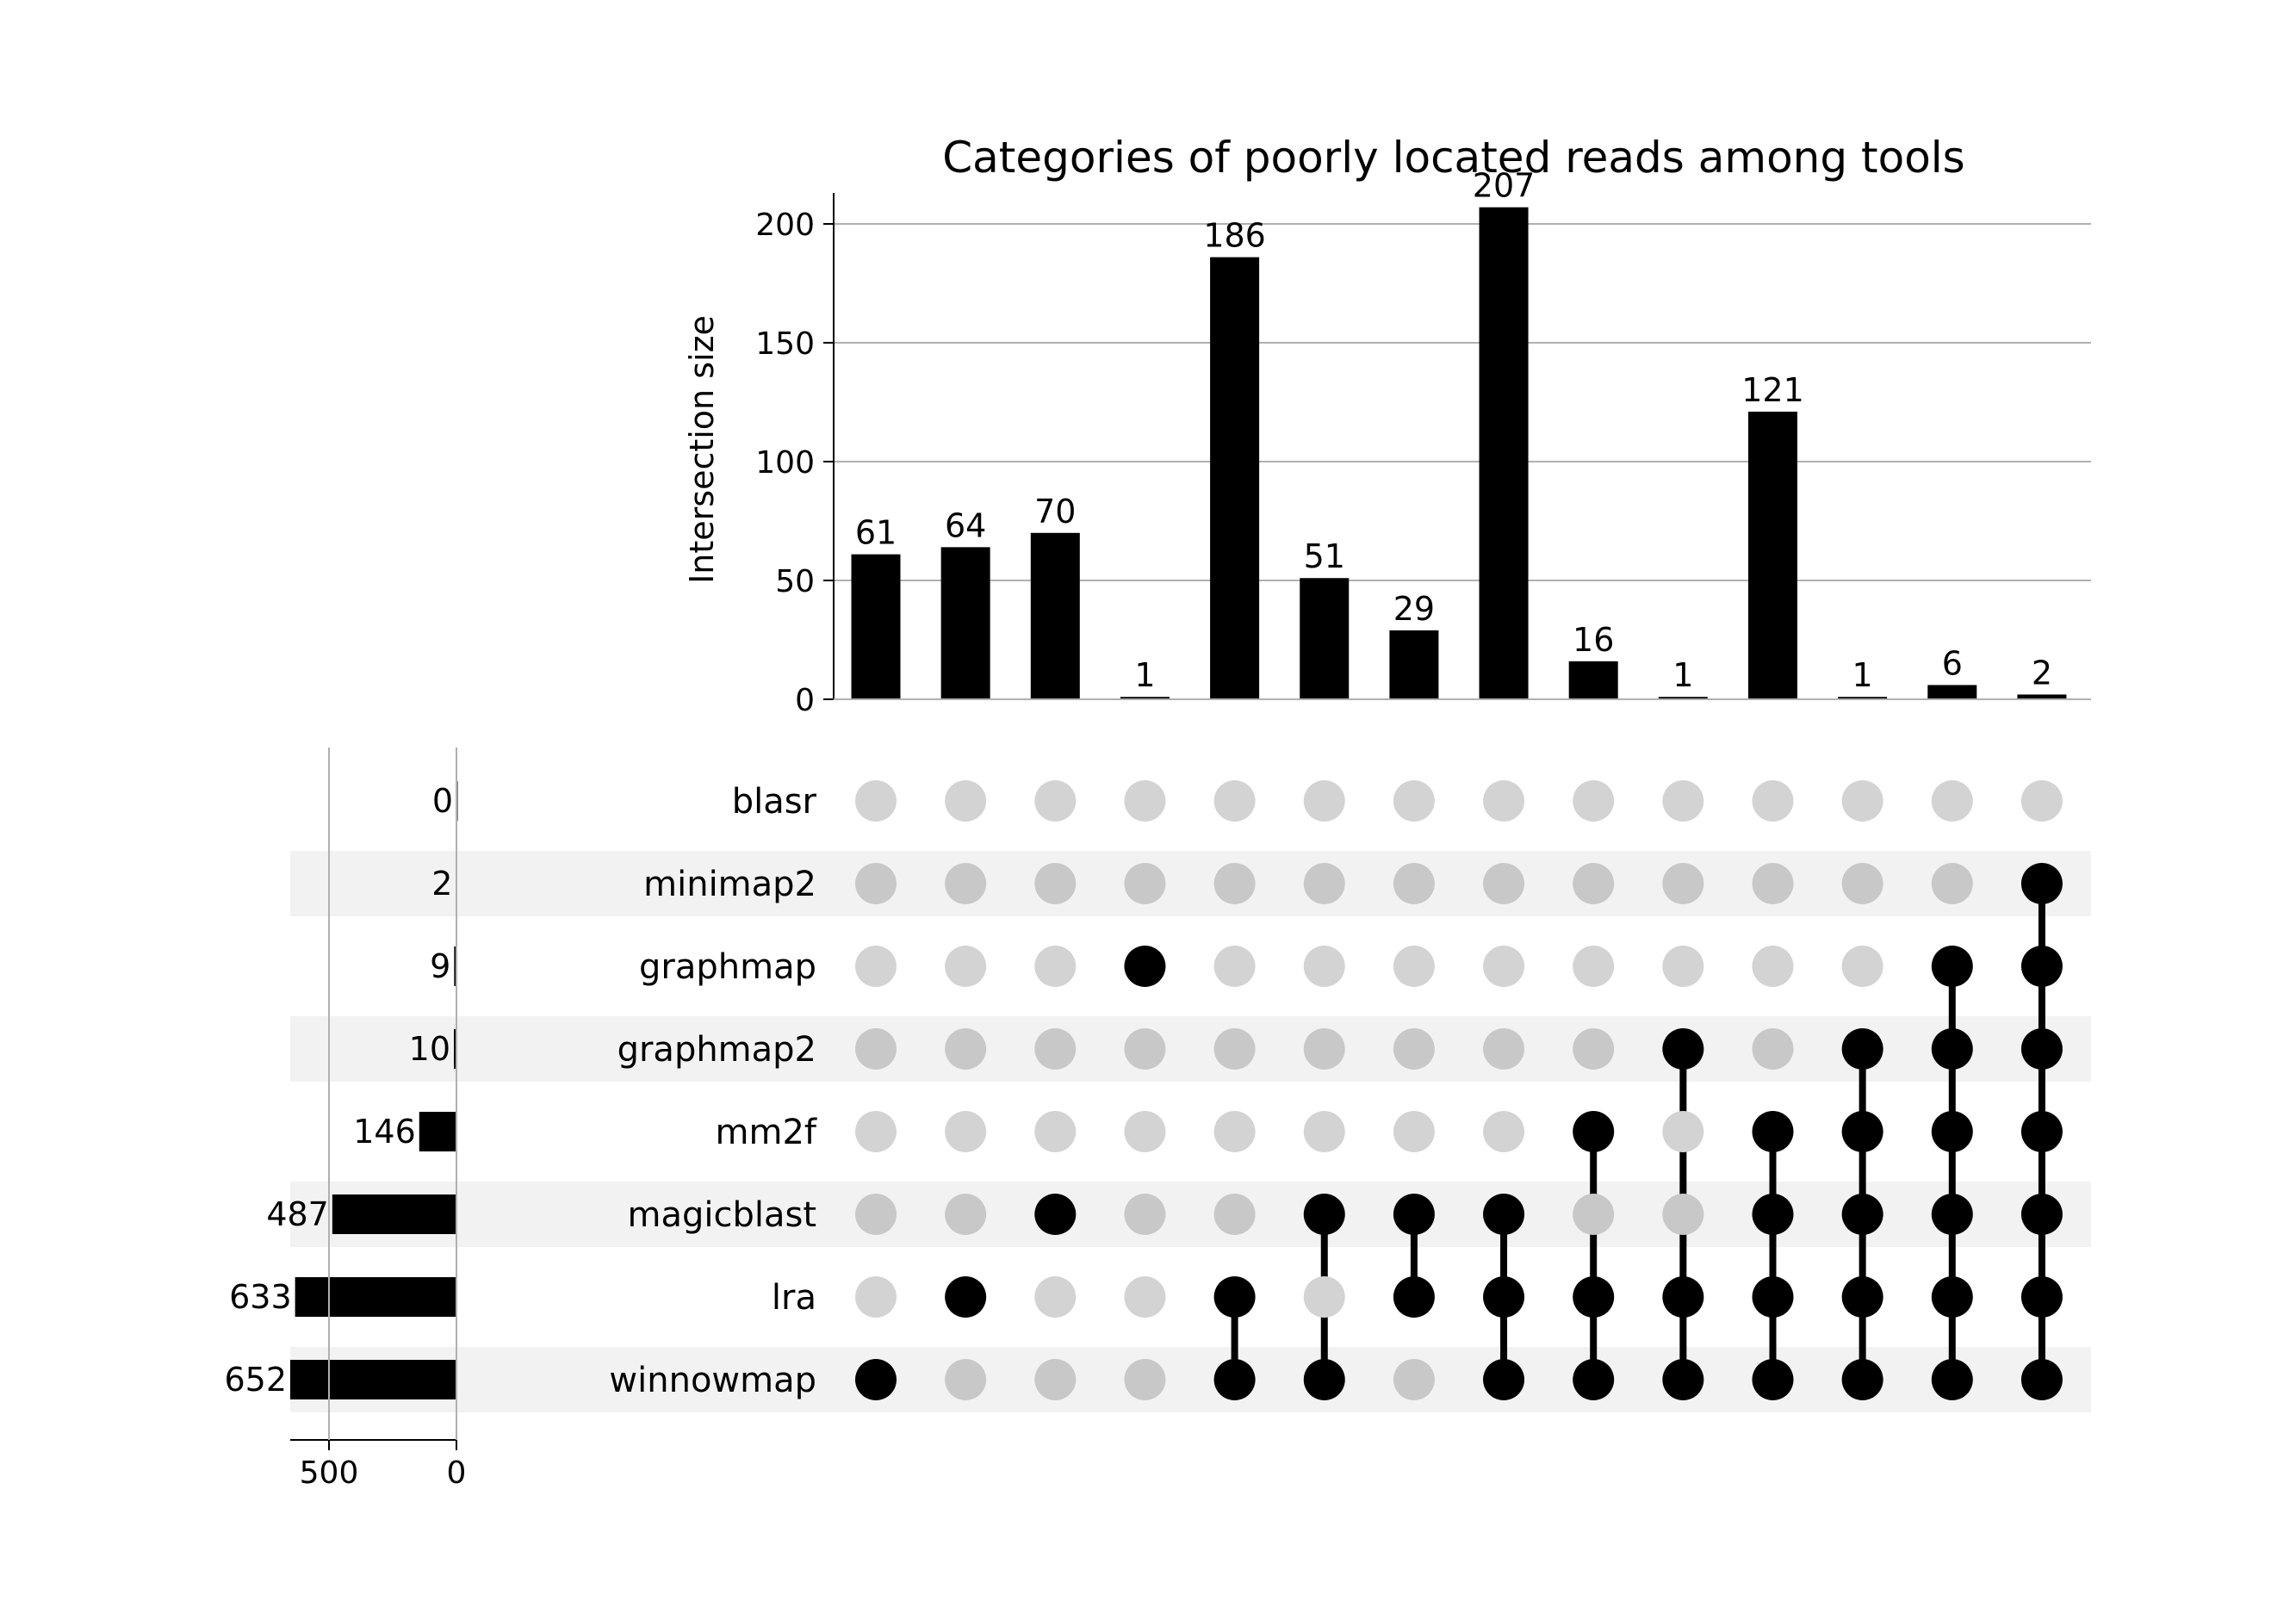 The width and height of the screenshot is (2296, 1607). What do you see at coordinates (341, 1090) in the screenshot?
I see `set-size-bars: 0 2 9 10 146 487 633 652` at bounding box center [341, 1090].